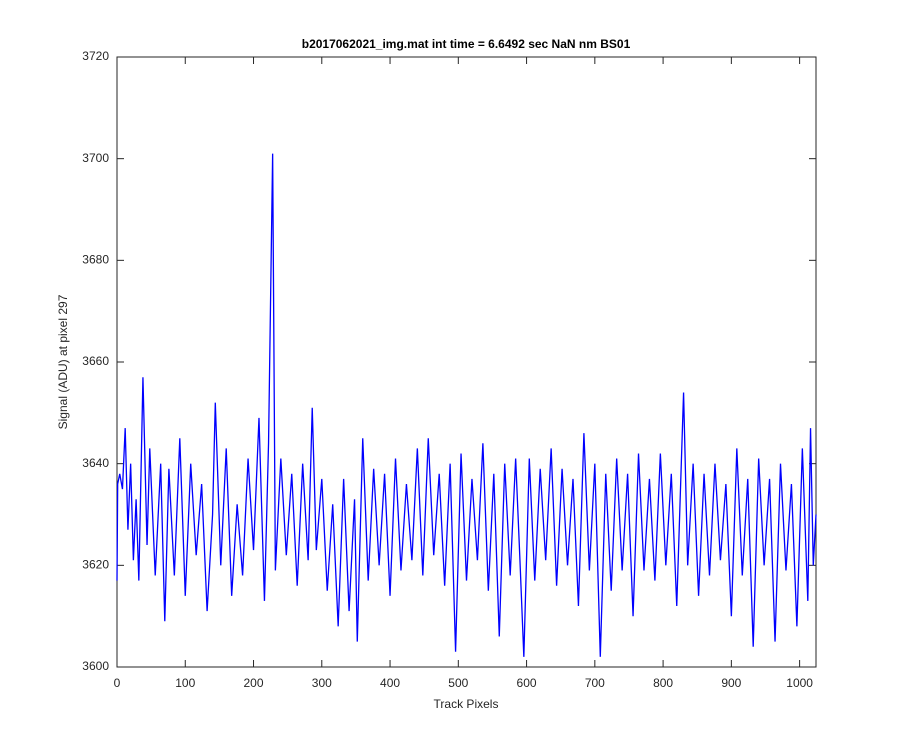  Describe the element at coordinates (63, 361) in the screenshot. I see `y-axis-label: Signal (ADU) at pixel 297` at that location.